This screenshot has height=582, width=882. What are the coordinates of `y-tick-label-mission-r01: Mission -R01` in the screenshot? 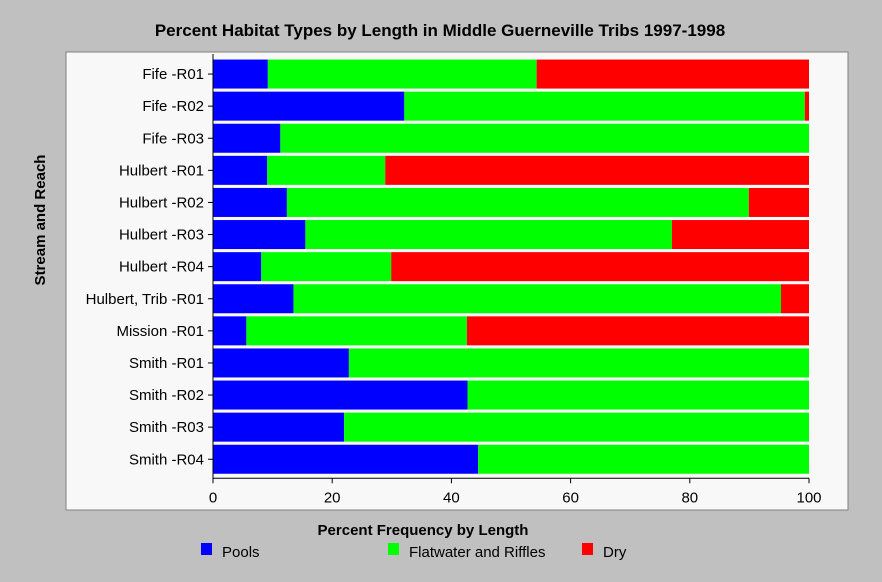 It's located at (160, 331).